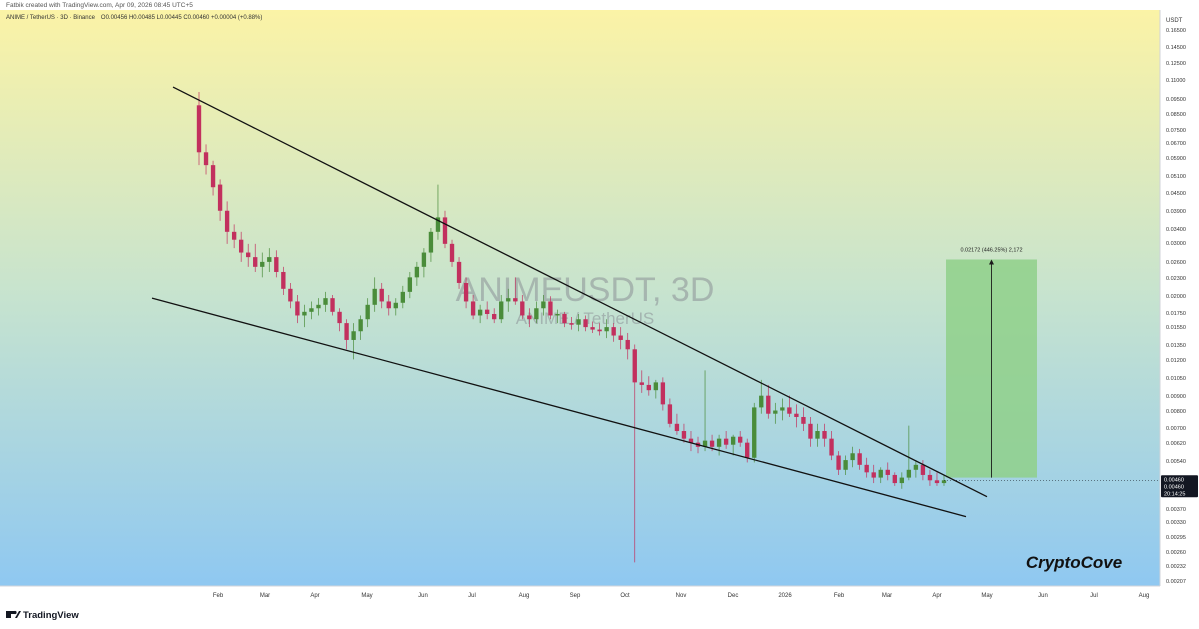  What do you see at coordinates (887, 596) in the screenshot?
I see `time-tick-label: Mar` at bounding box center [887, 596].